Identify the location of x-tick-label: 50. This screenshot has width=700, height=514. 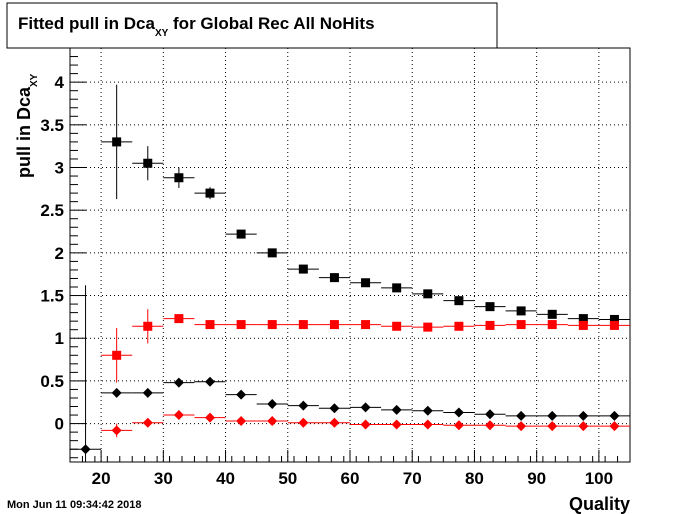
(287, 478).